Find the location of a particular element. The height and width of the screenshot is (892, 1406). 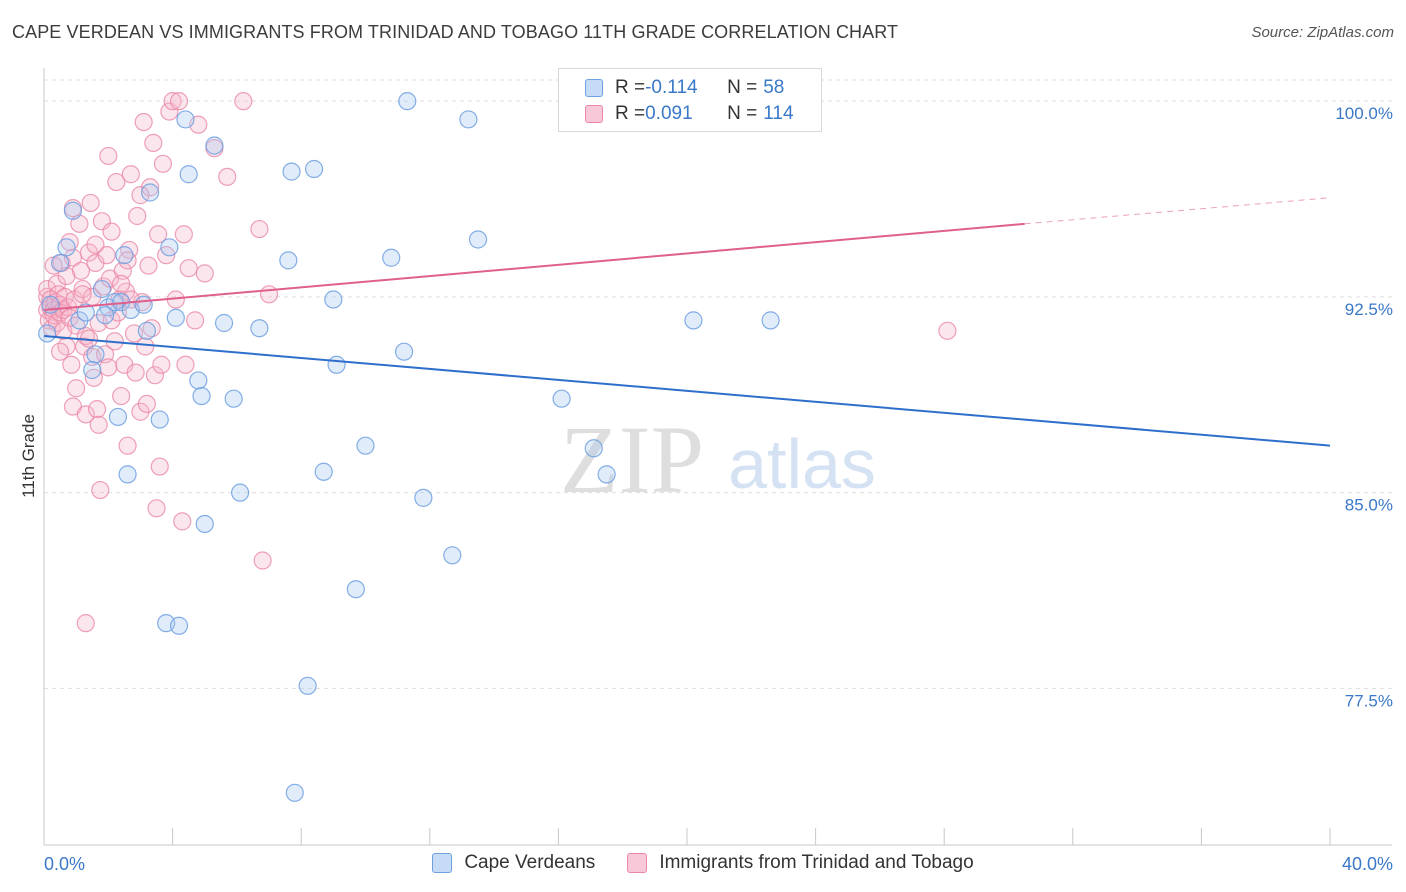

legend-r-value: -0.114 is located at coordinates (671, 87).